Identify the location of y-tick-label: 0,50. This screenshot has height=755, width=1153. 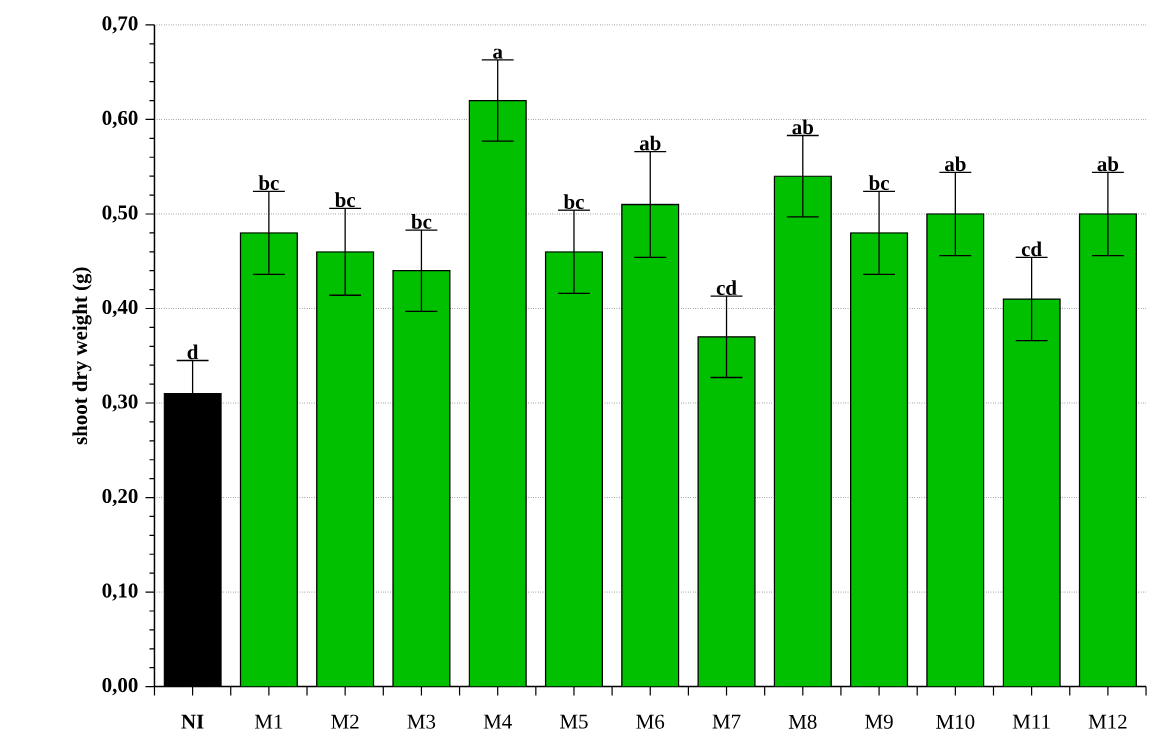
(120, 214).